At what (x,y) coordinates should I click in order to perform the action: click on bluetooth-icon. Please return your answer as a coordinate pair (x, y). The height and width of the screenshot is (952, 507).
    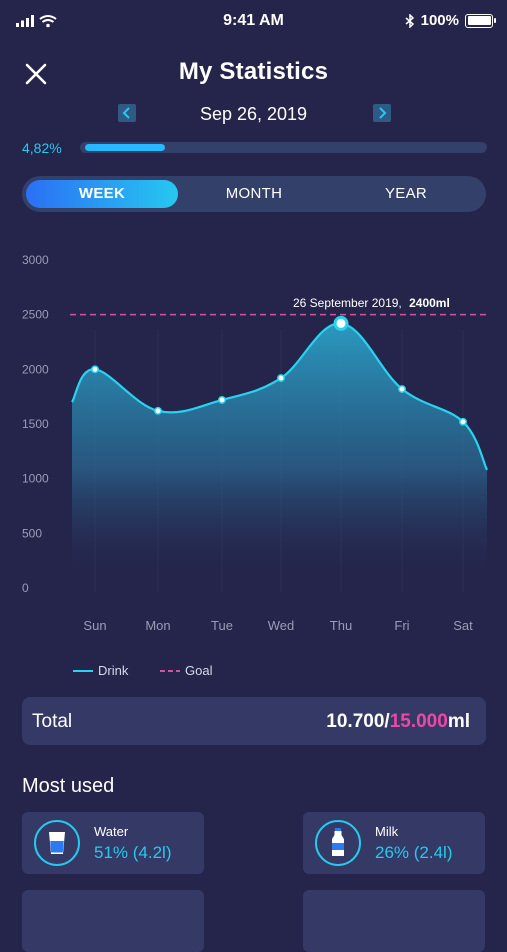
    Looking at the image, I should click on (409, 20).